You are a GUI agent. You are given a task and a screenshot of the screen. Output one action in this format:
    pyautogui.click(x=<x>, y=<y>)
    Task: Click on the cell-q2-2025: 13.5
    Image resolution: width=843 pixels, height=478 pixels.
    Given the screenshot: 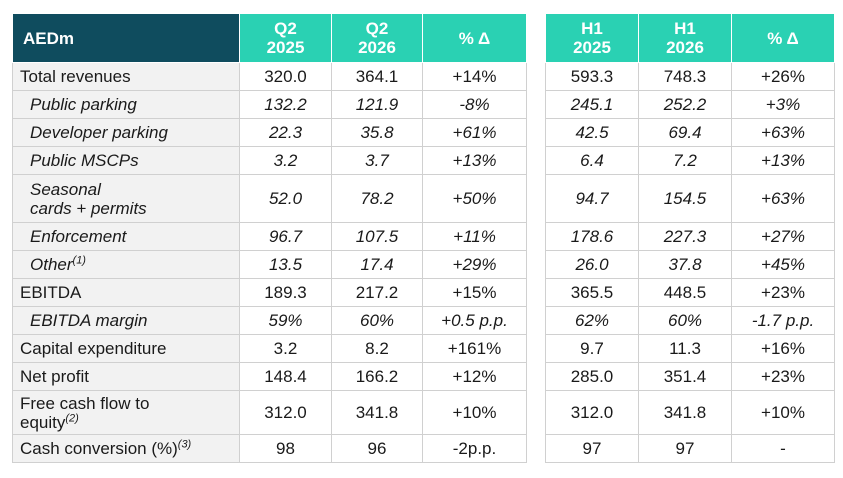 What is the action you would take?
    pyautogui.click(x=285, y=264)
    